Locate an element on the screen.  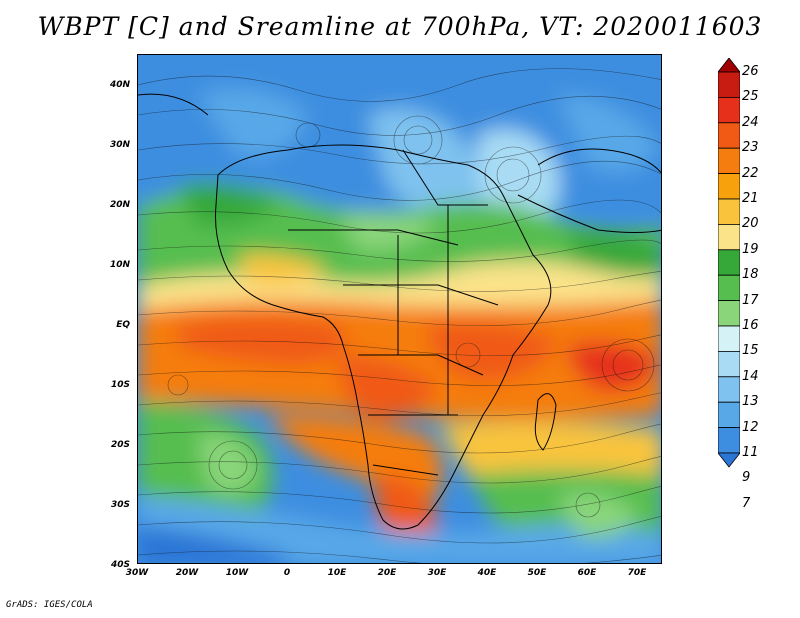
colorbar-label: 21 is located at coordinates (750, 198).